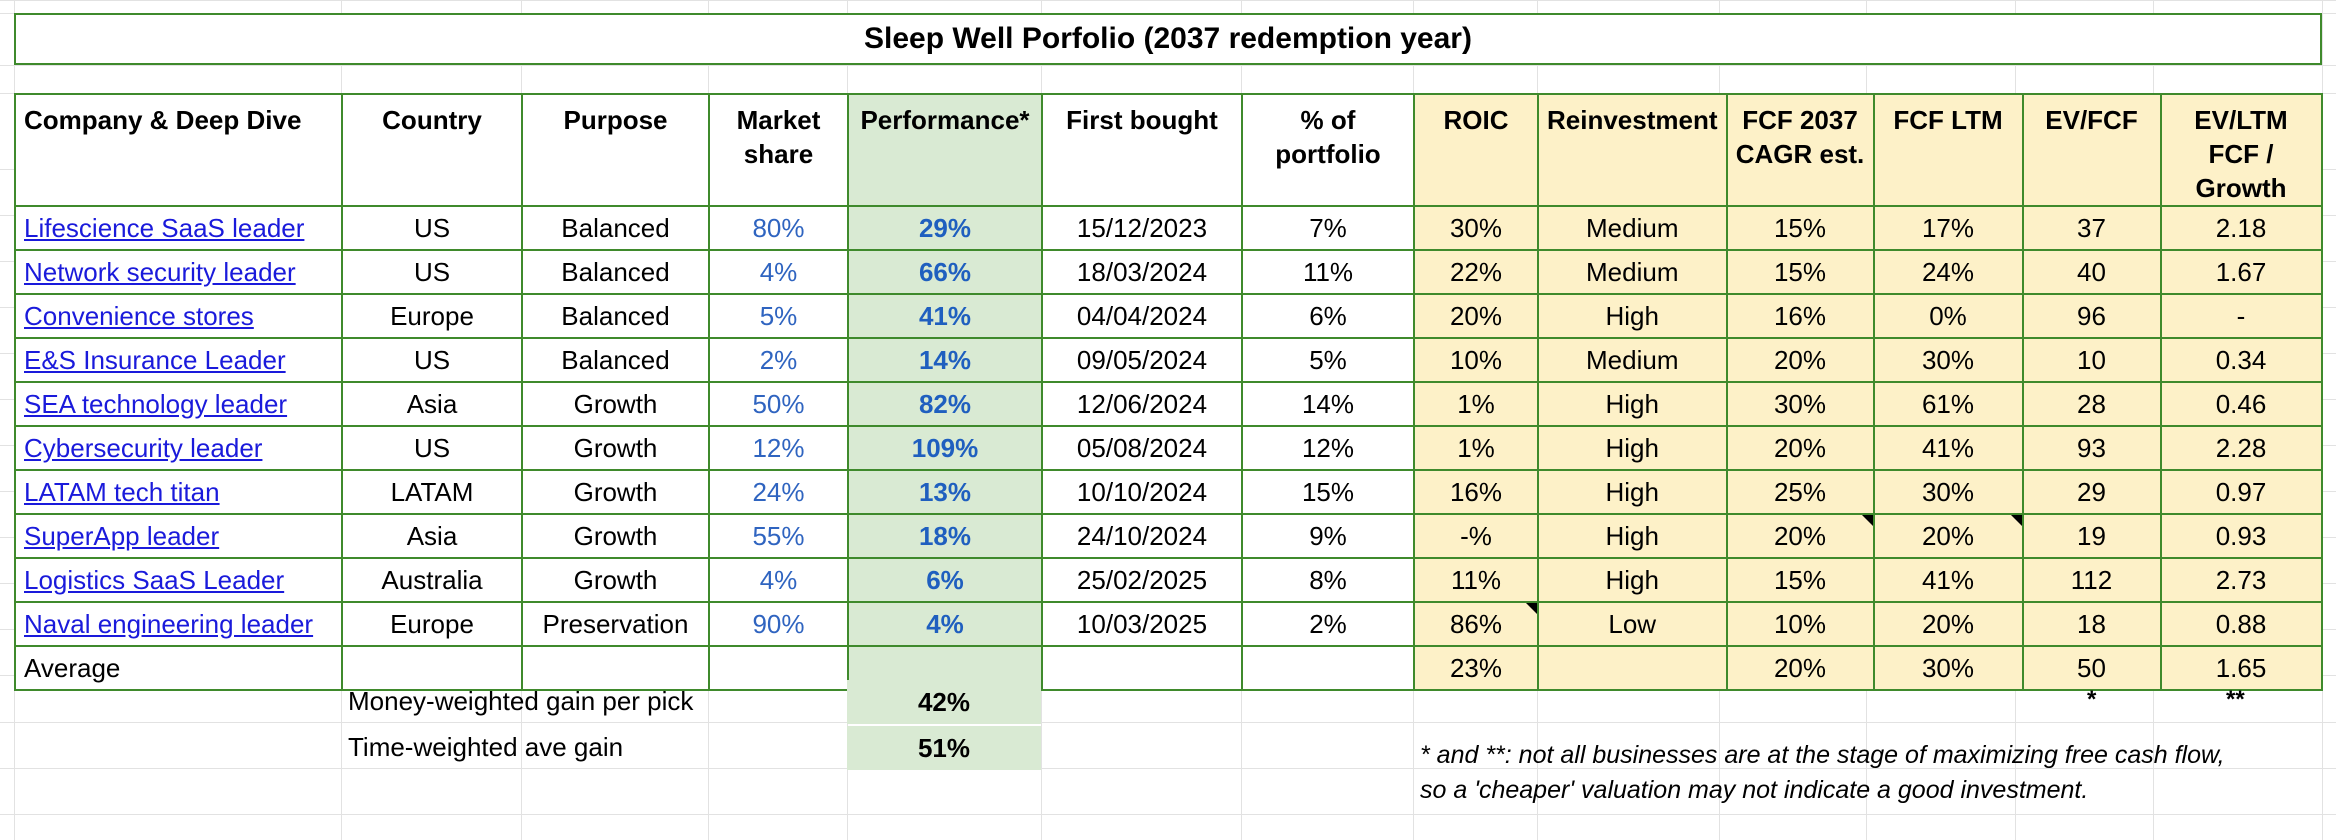  I want to click on ev-ltm-growth-cell: 2.28, so click(2241, 448).